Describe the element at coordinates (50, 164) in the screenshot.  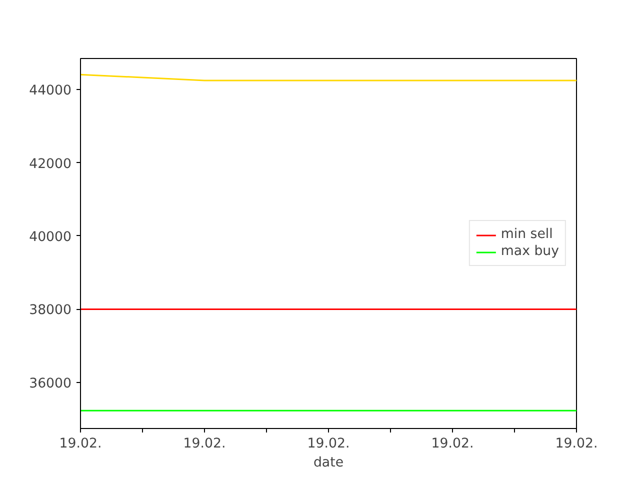
I see `y-tick-label: 42000` at that location.